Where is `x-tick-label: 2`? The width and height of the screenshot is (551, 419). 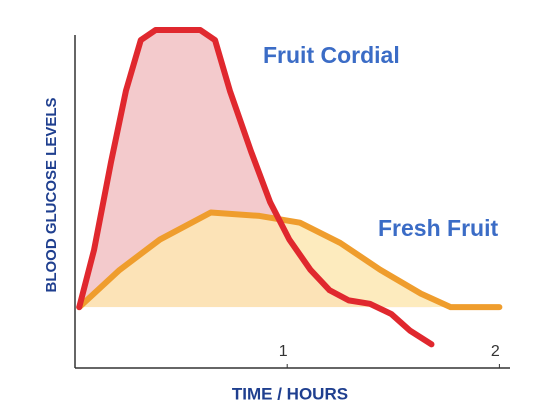 x-tick-label: 2 is located at coordinates (495, 351).